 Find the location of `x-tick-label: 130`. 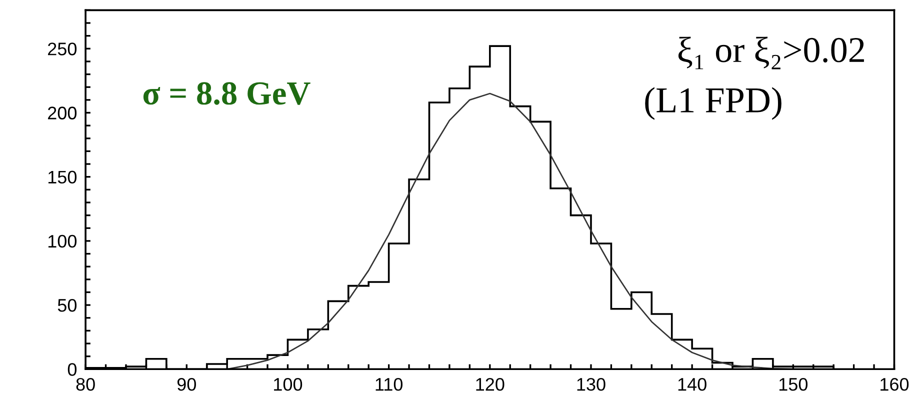

x-tick-label: 130 is located at coordinates (591, 384).